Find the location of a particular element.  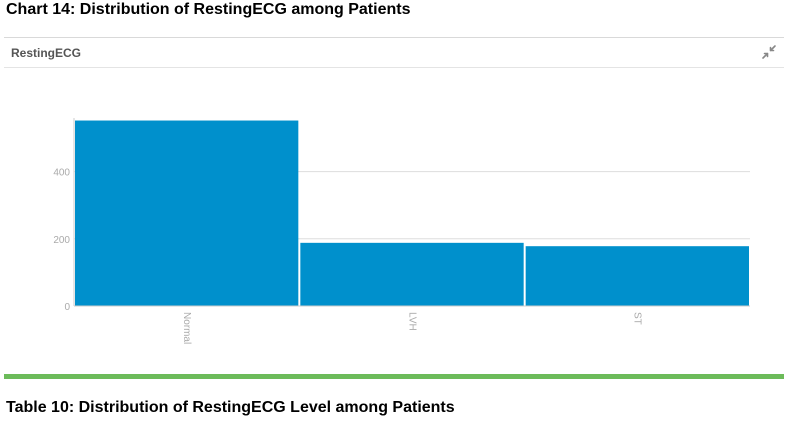

y-tick-label-0: 0 is located at coordinates (67, 307).